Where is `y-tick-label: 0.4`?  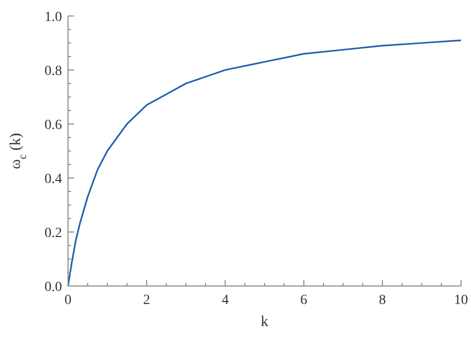
y-tick-label: 0.4 is located at coordinates (53, 179).